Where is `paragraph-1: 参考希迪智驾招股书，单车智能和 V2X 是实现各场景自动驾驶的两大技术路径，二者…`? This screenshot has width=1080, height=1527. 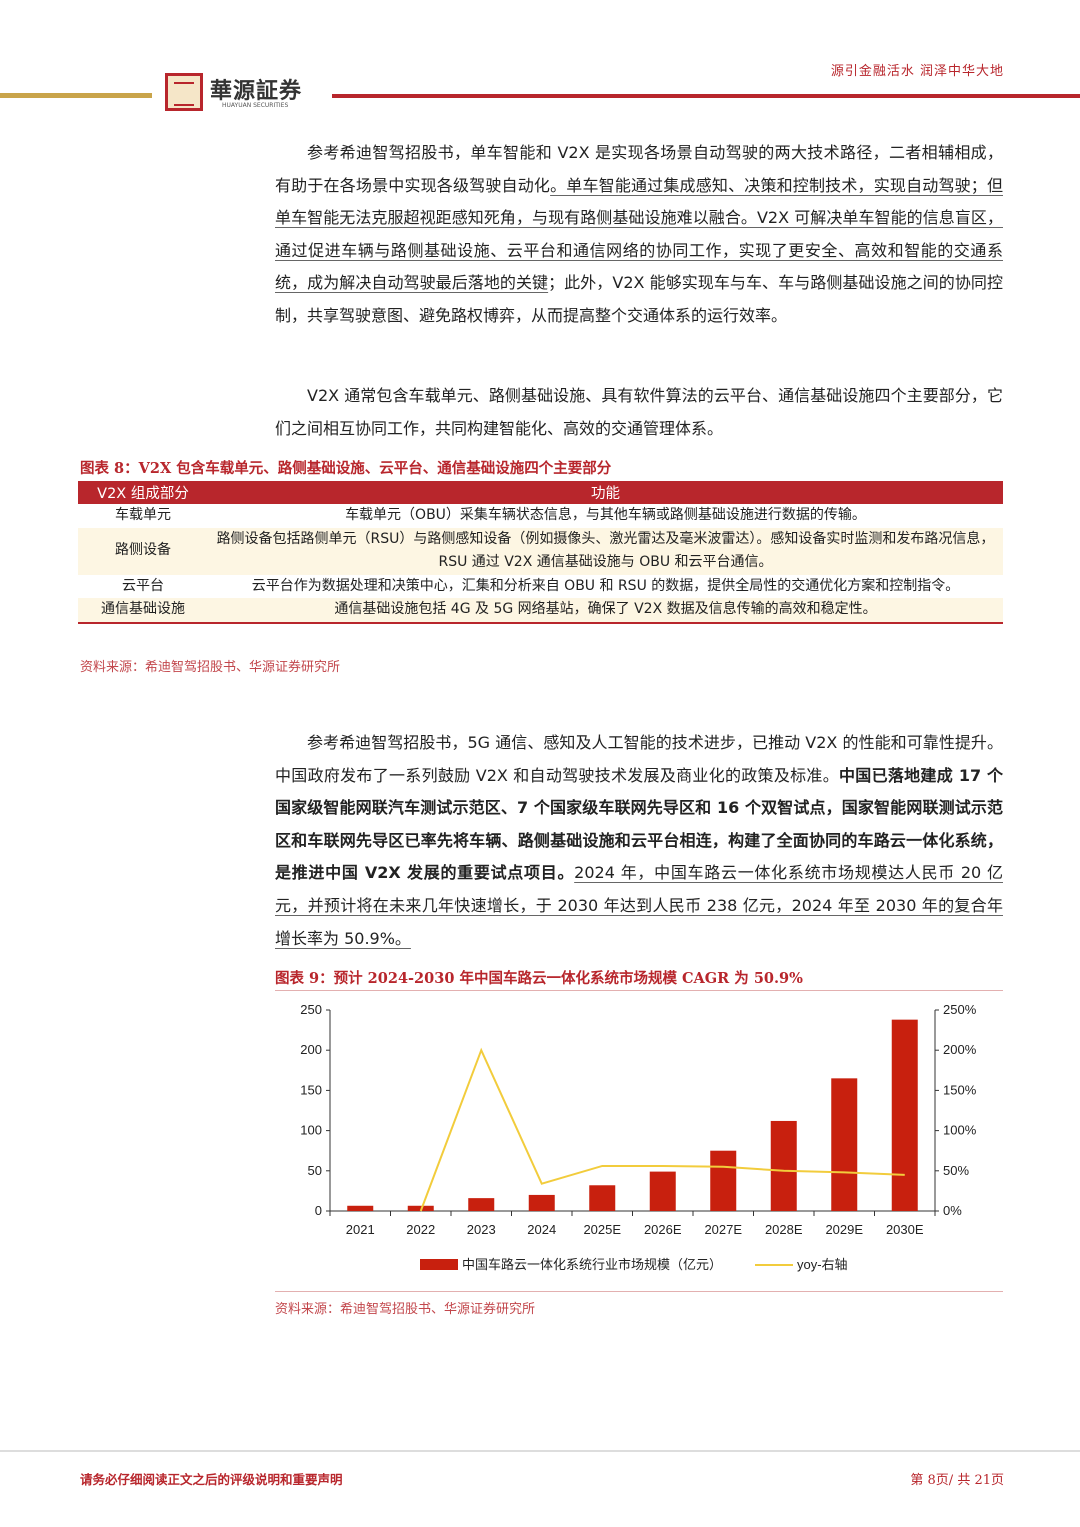
paragraph-1: 参考希迪智驾招股书，单车智能和 V2X 是实现各场景自动驾驶的两大技术路径，二者… is located at coordinates (639, 235).